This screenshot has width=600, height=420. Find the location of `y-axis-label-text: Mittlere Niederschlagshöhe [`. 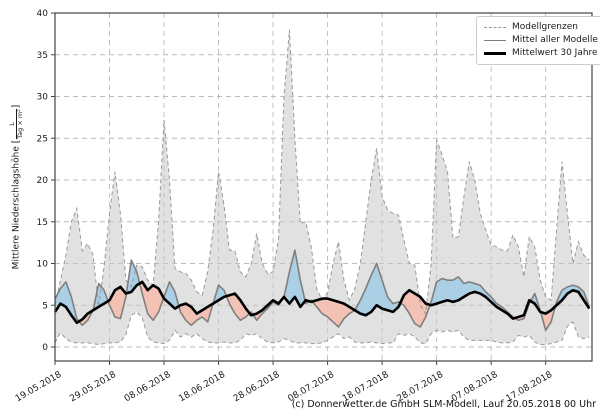

y-axis-label-text: Mittlere Niederschlagshöhe [ is located at coordinates (16, 204).